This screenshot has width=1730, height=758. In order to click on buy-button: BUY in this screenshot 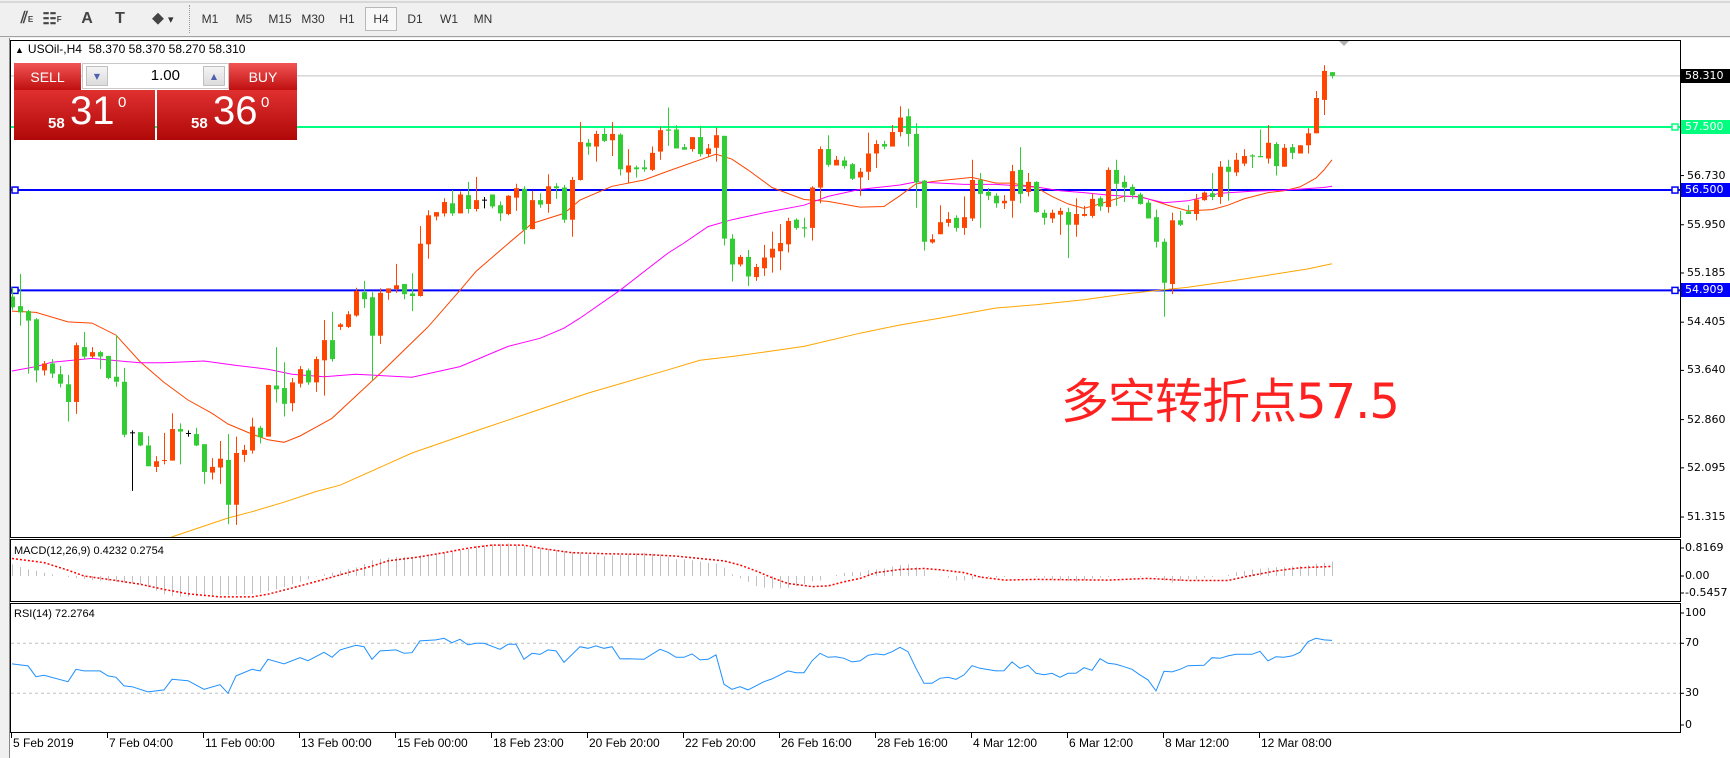, I will do `click(263, 76)`.